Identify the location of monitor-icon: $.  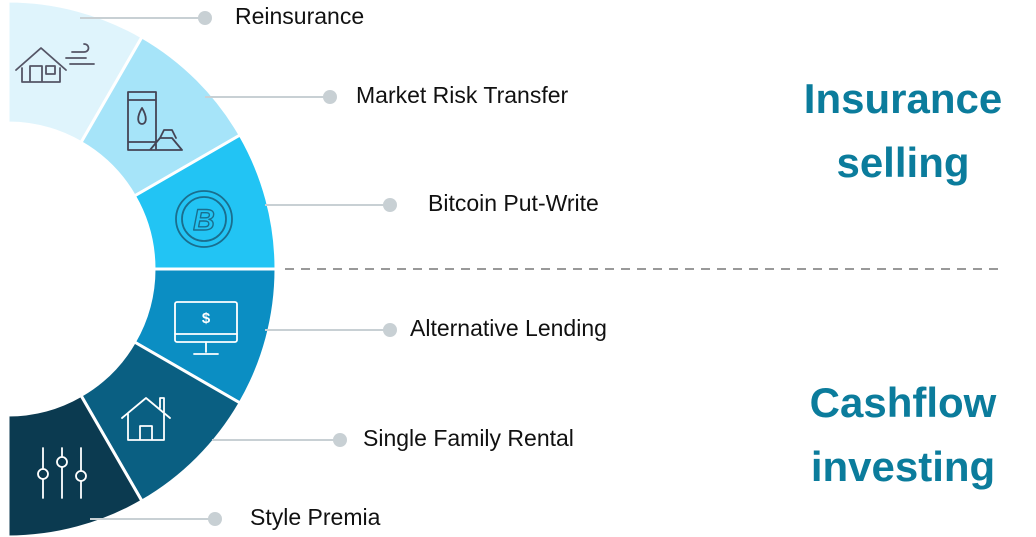
(206, 328).